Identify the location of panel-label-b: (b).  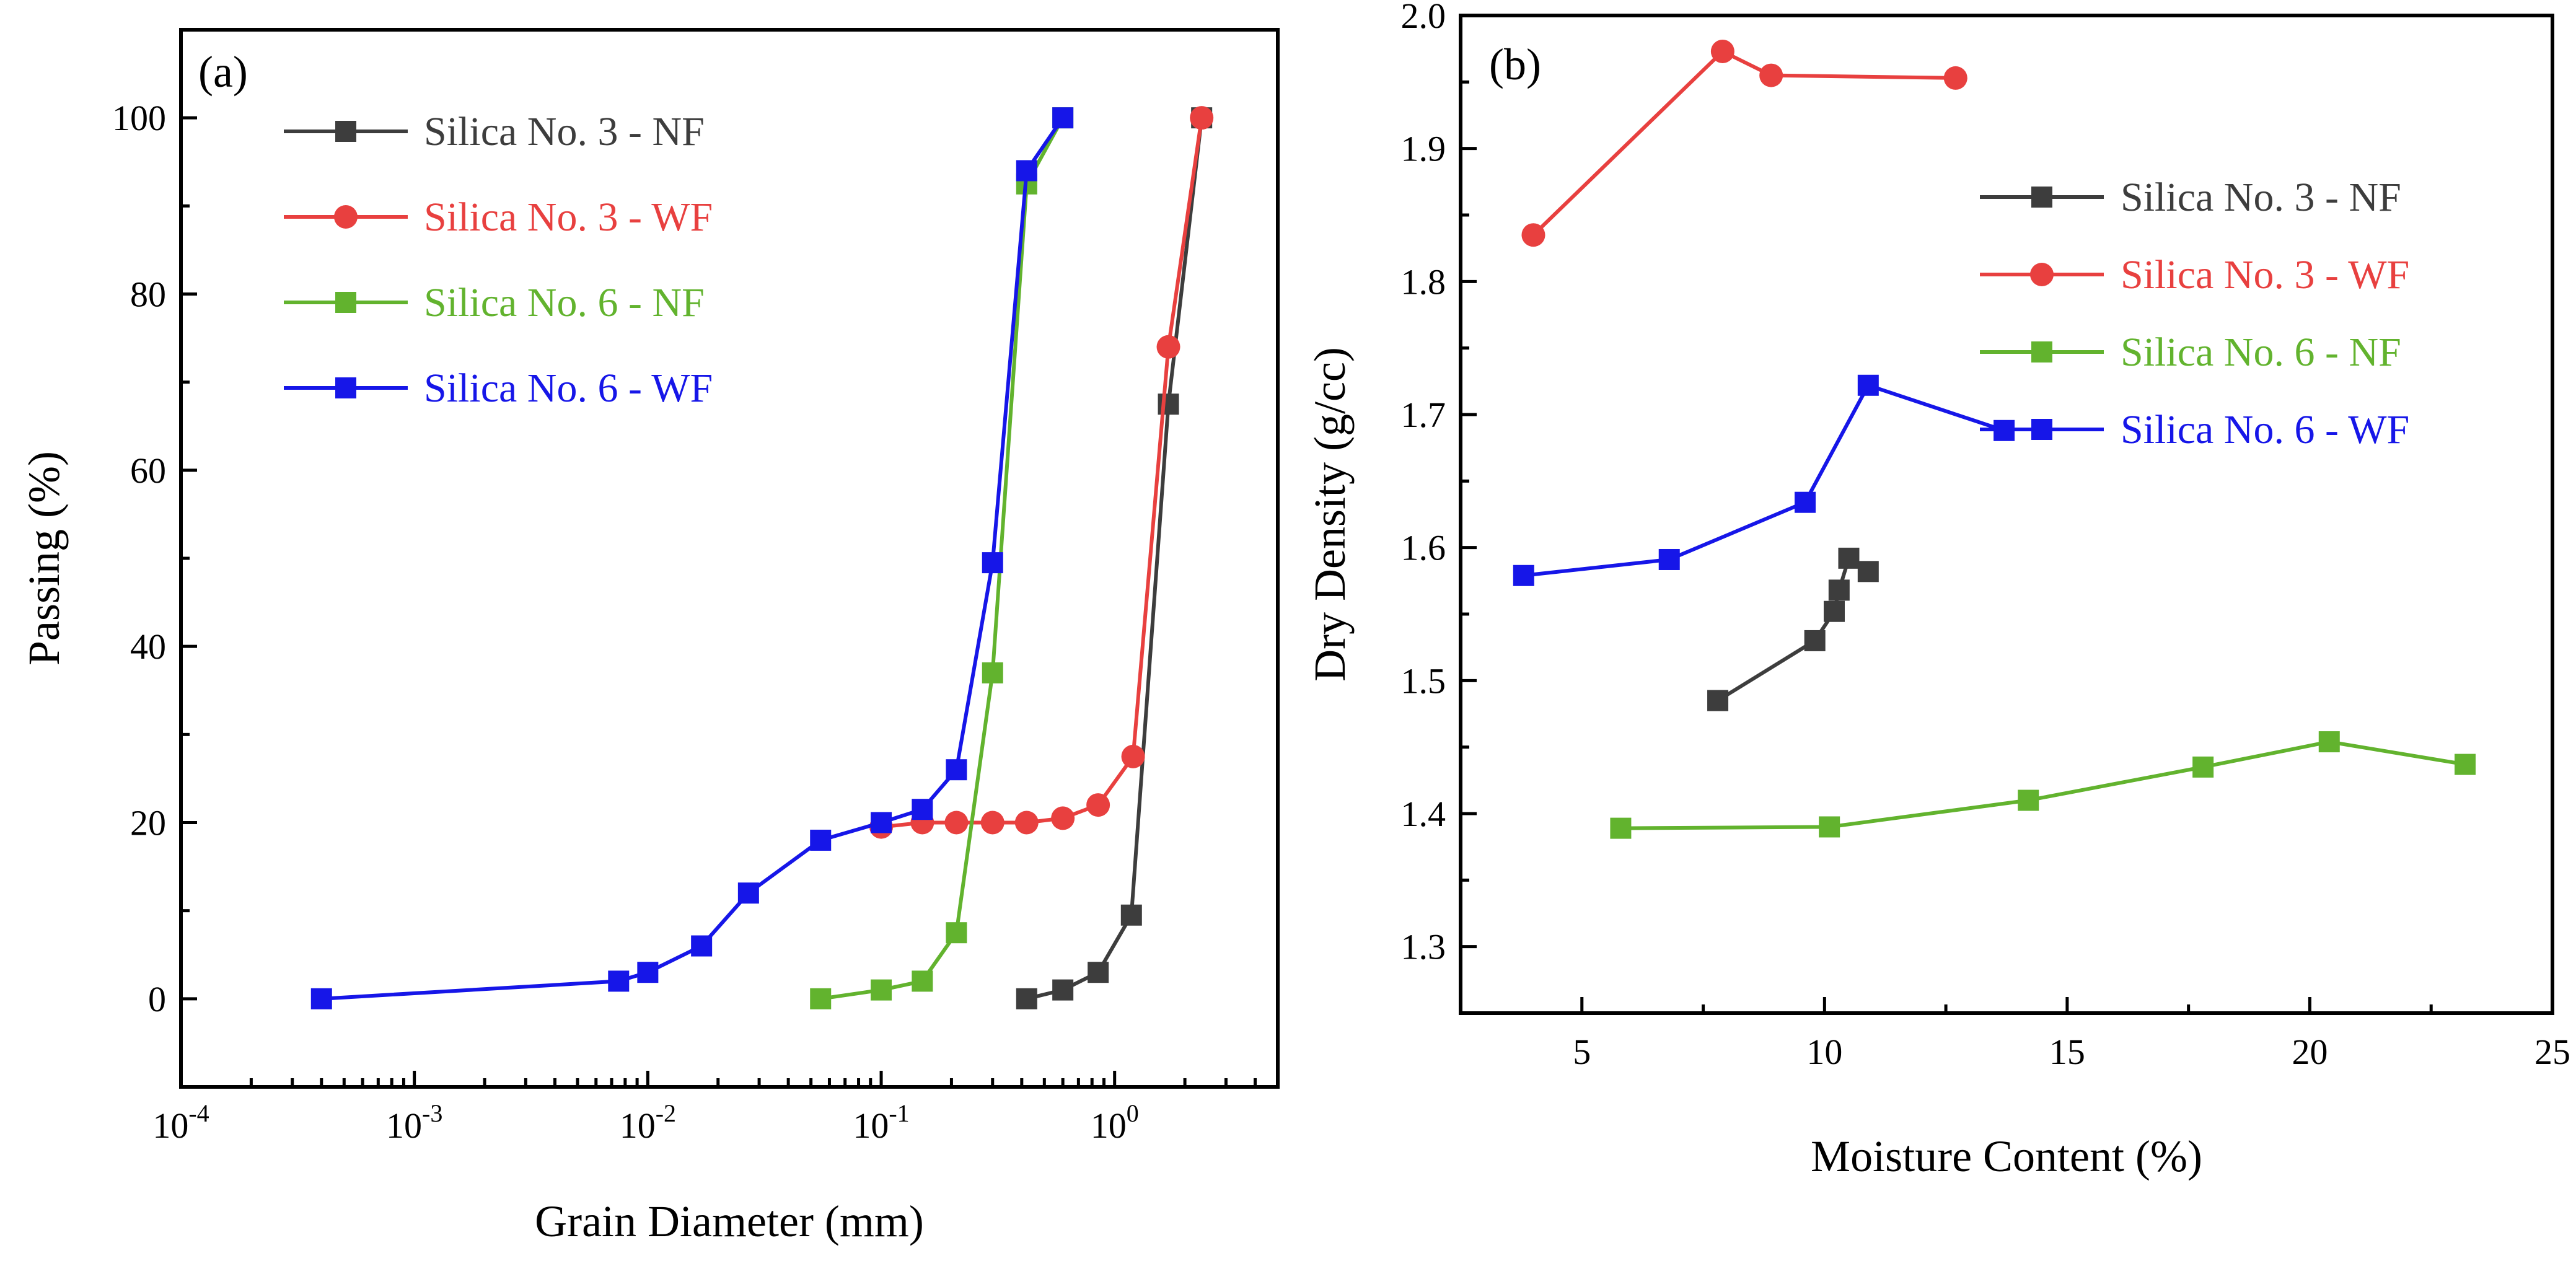
(1515, 64).